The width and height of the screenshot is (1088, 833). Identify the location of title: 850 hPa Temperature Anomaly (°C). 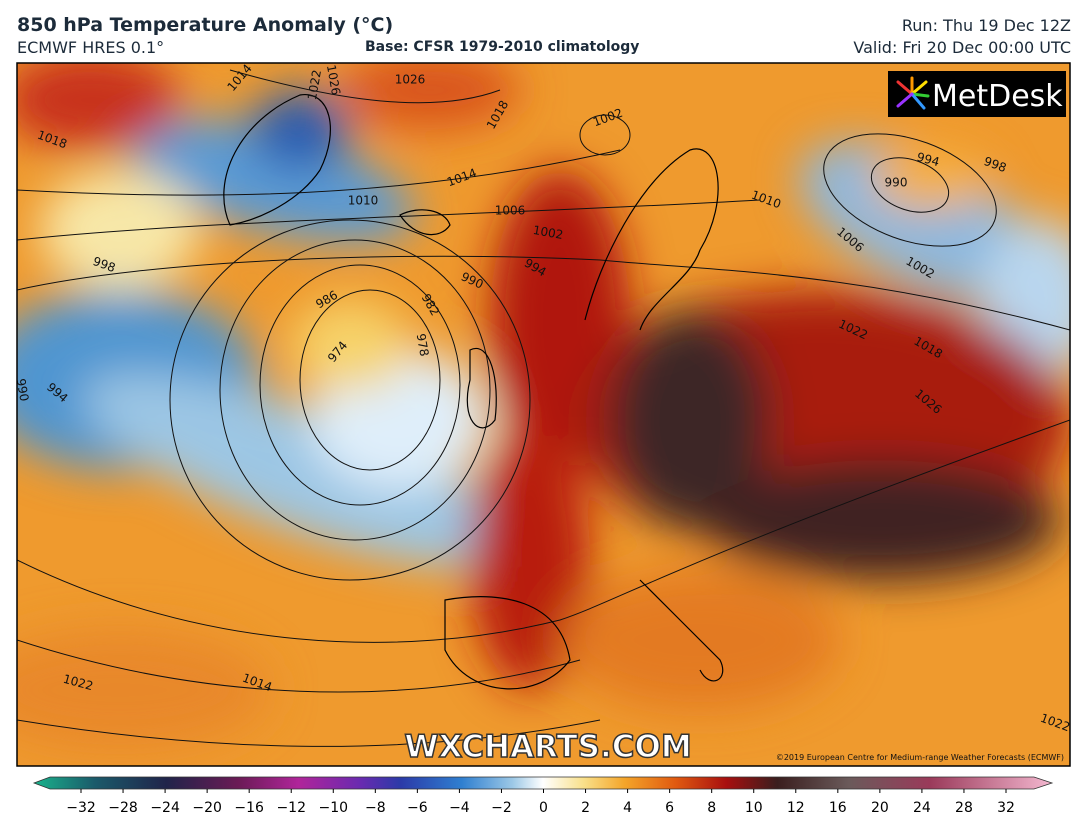
(205, 25).